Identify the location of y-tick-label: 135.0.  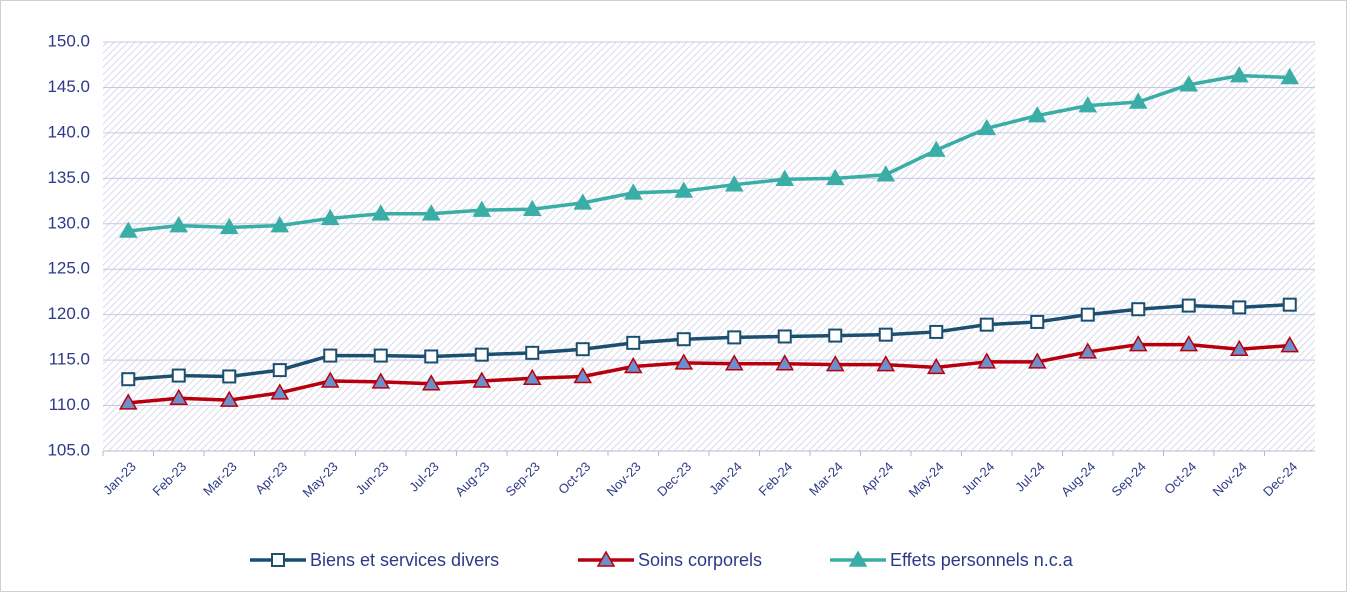
(68, 177).